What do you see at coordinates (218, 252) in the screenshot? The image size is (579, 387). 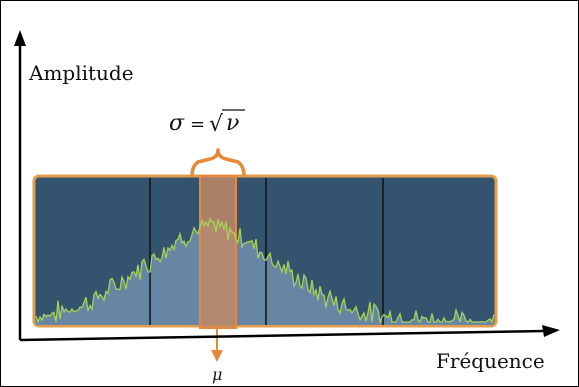 I see `sigma-band` at bounding box center [218, 252].